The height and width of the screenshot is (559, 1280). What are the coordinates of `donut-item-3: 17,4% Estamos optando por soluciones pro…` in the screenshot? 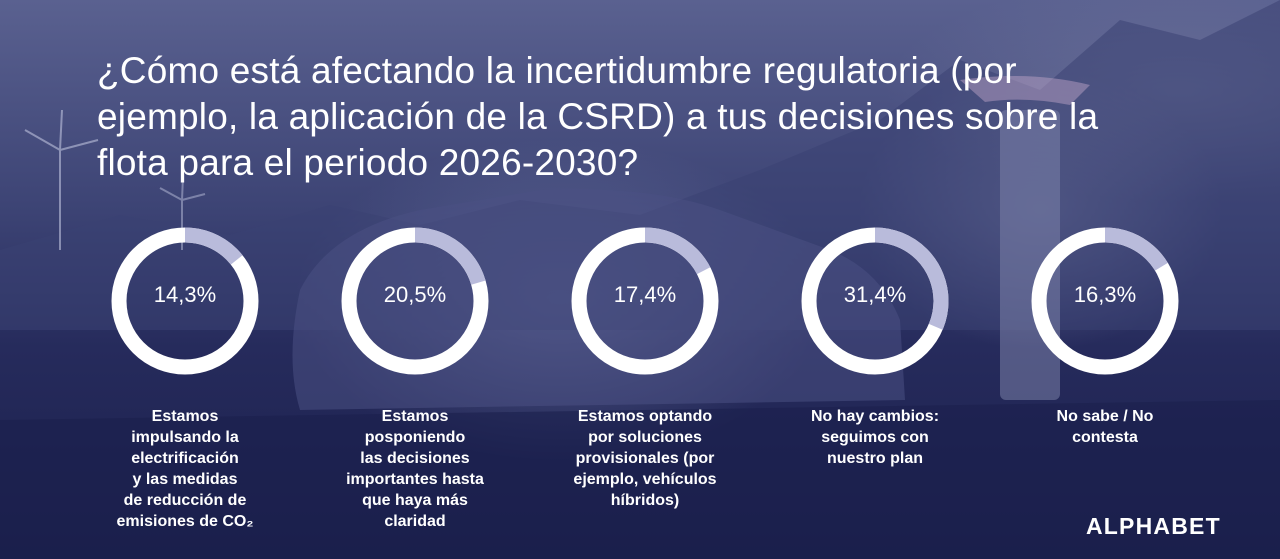 It's located at (645, 386).